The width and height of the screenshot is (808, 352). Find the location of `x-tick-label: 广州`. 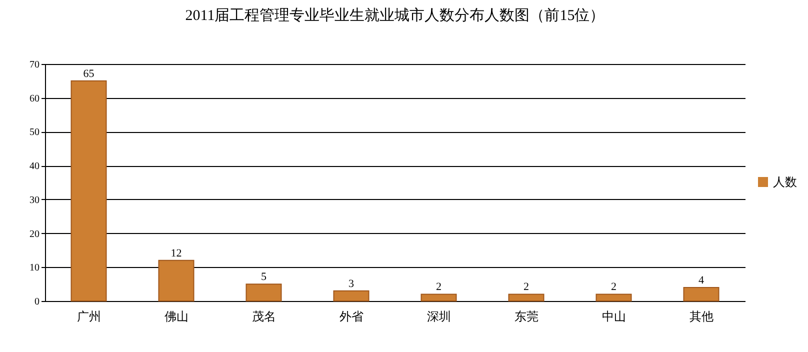

x-tick-label: 广州 is located at coordinates (88, 317).